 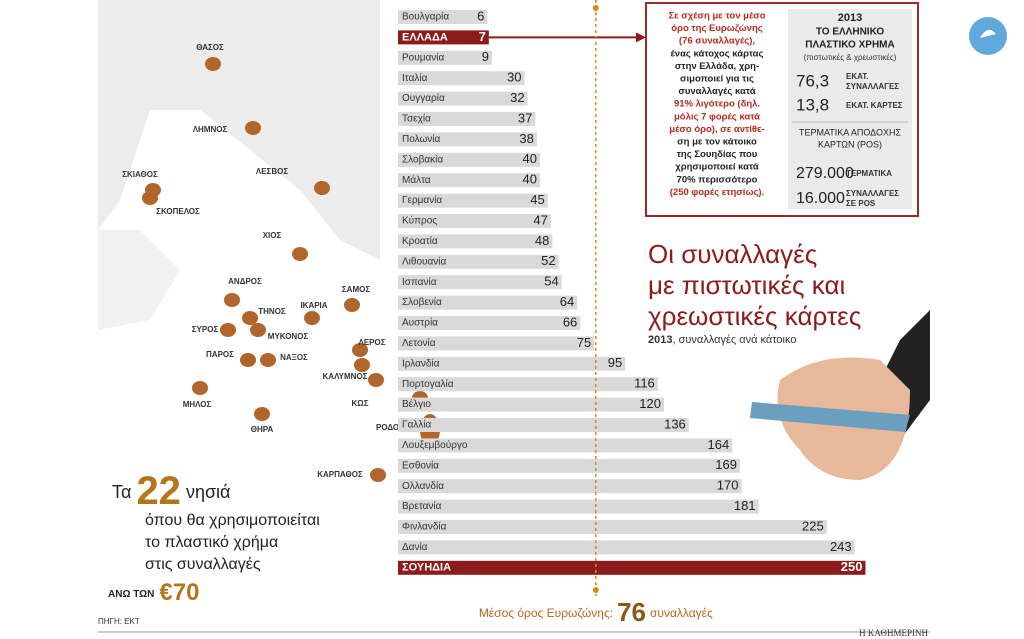 I want to click on bar-label: Βουλγαρία, so click(x=425, y=17).